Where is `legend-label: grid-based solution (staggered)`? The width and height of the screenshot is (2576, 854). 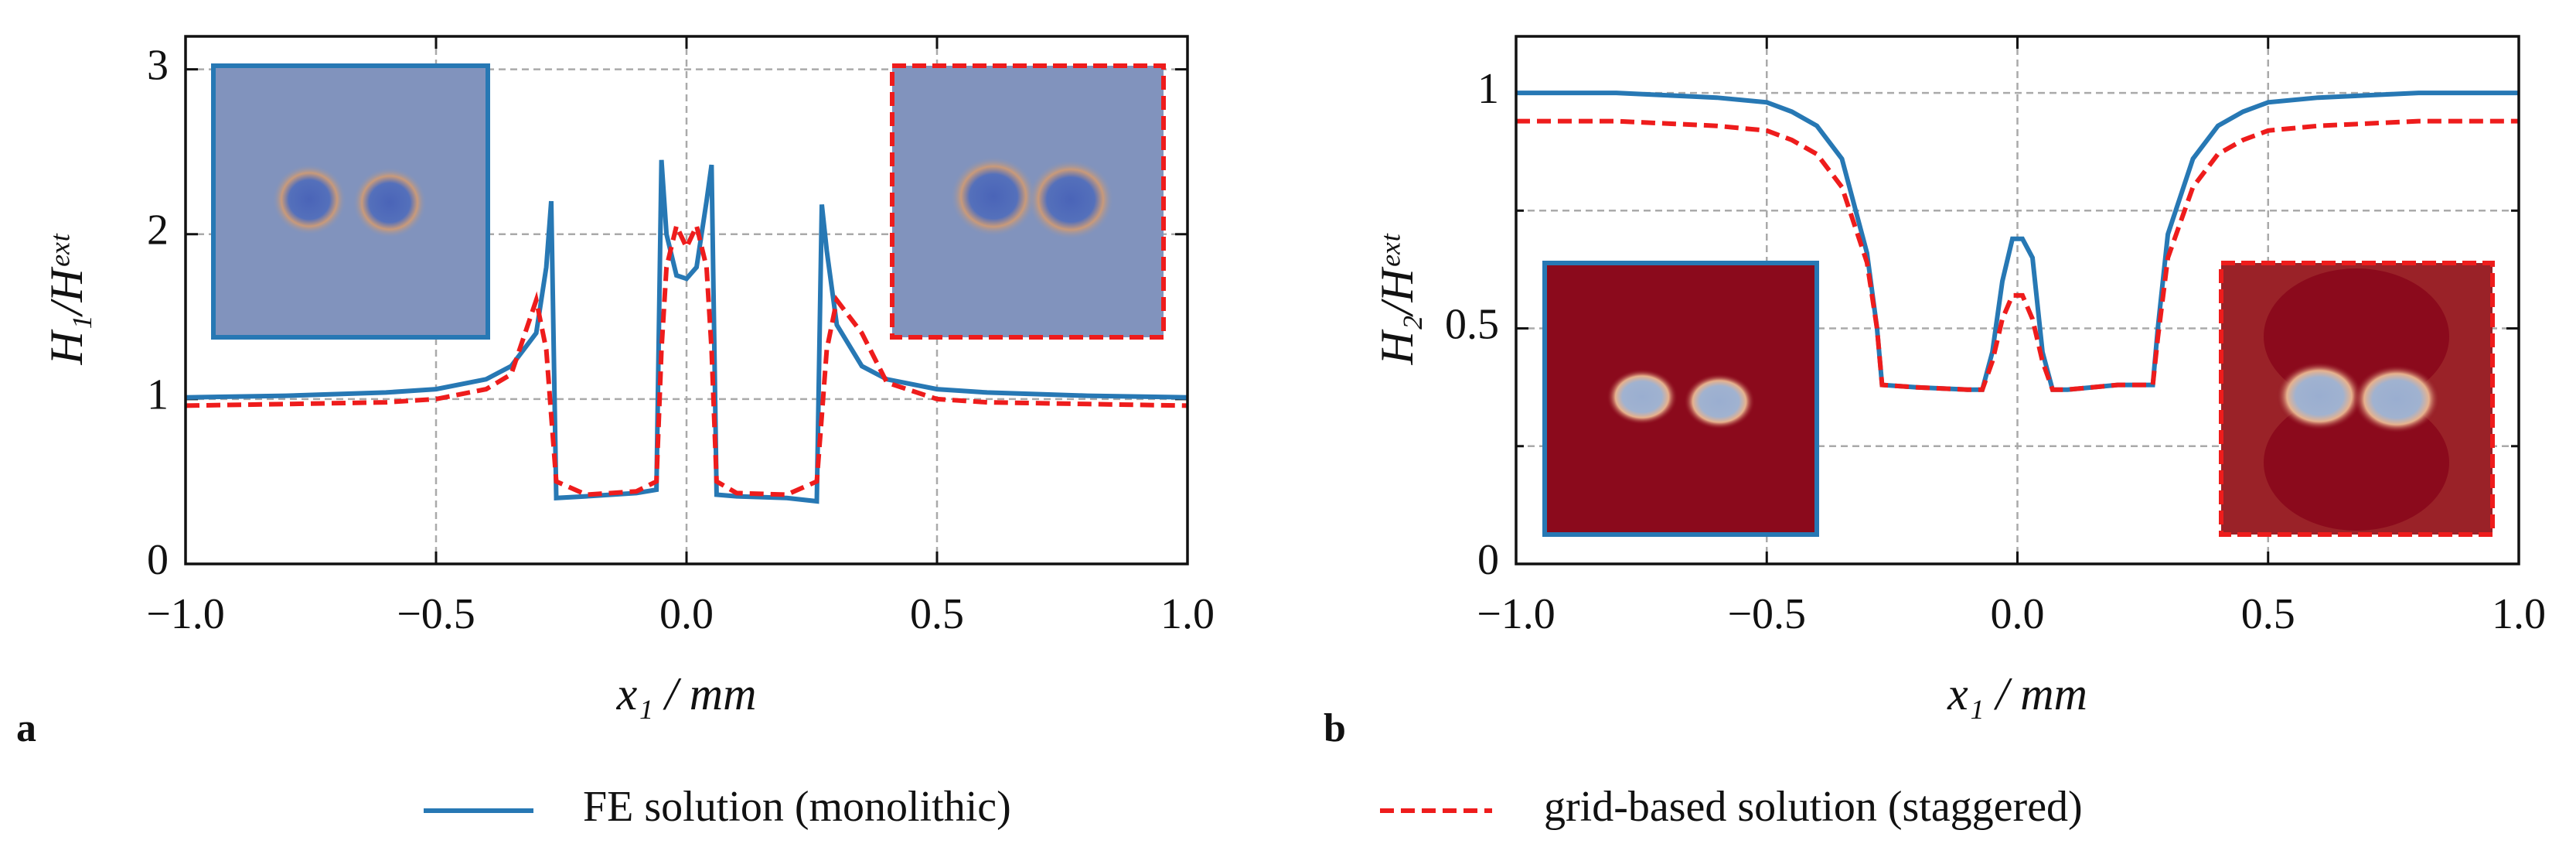
legend-label: grid-based solution (staggered) is located at coordinates (1813, 807).